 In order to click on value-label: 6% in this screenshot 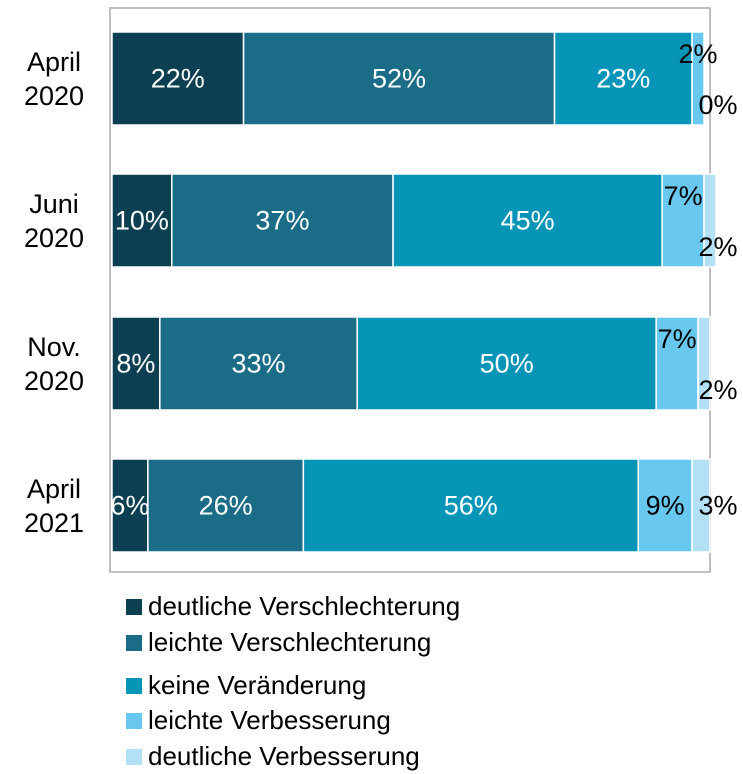, I will do `click(129, 506)`.